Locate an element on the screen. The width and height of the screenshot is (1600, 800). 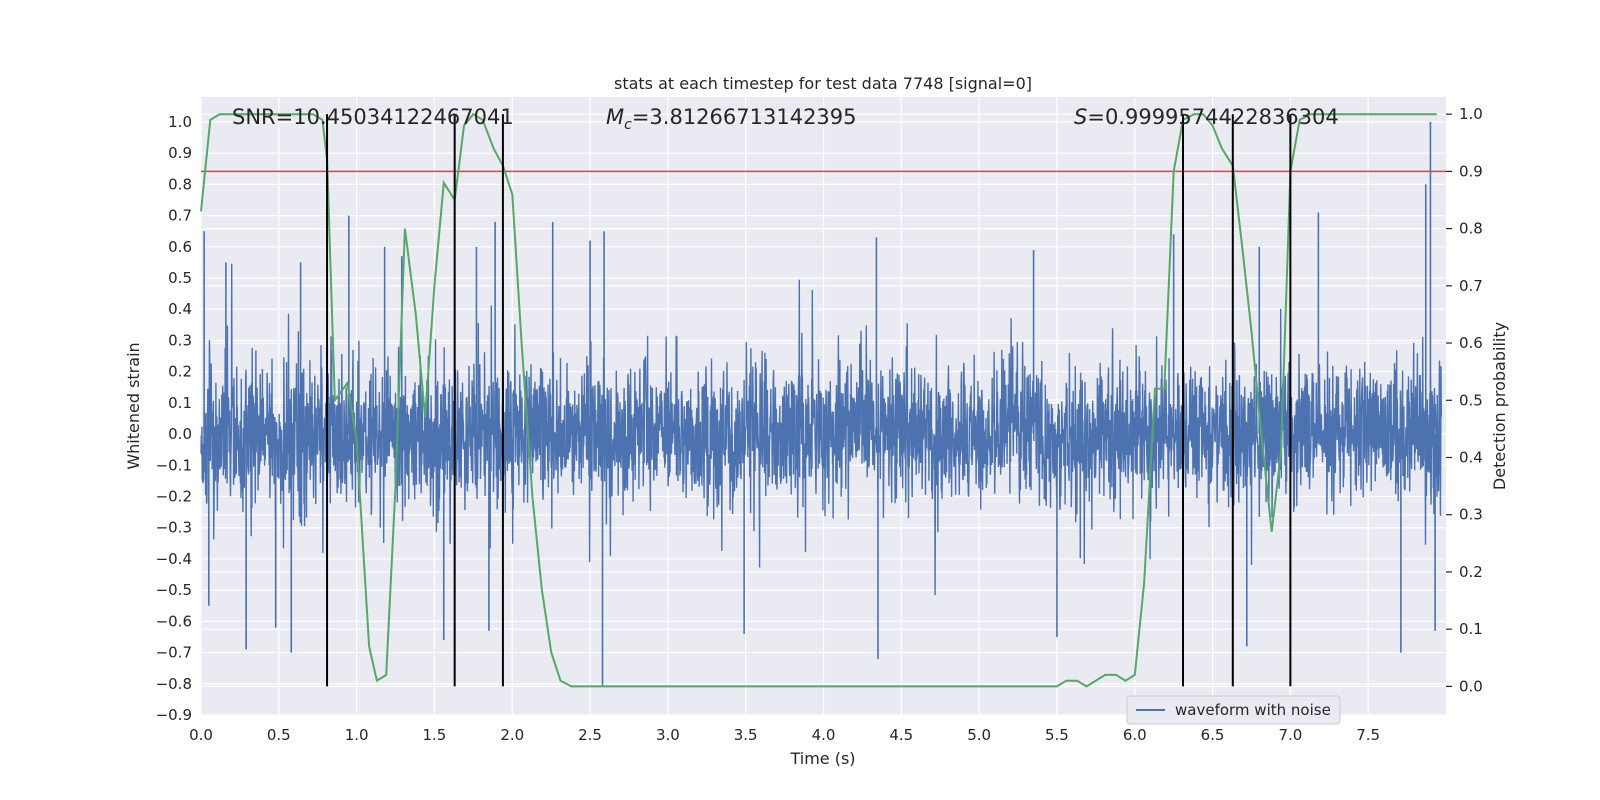
x-tick-label: 7.5 is located at coordinates (1368, 735).